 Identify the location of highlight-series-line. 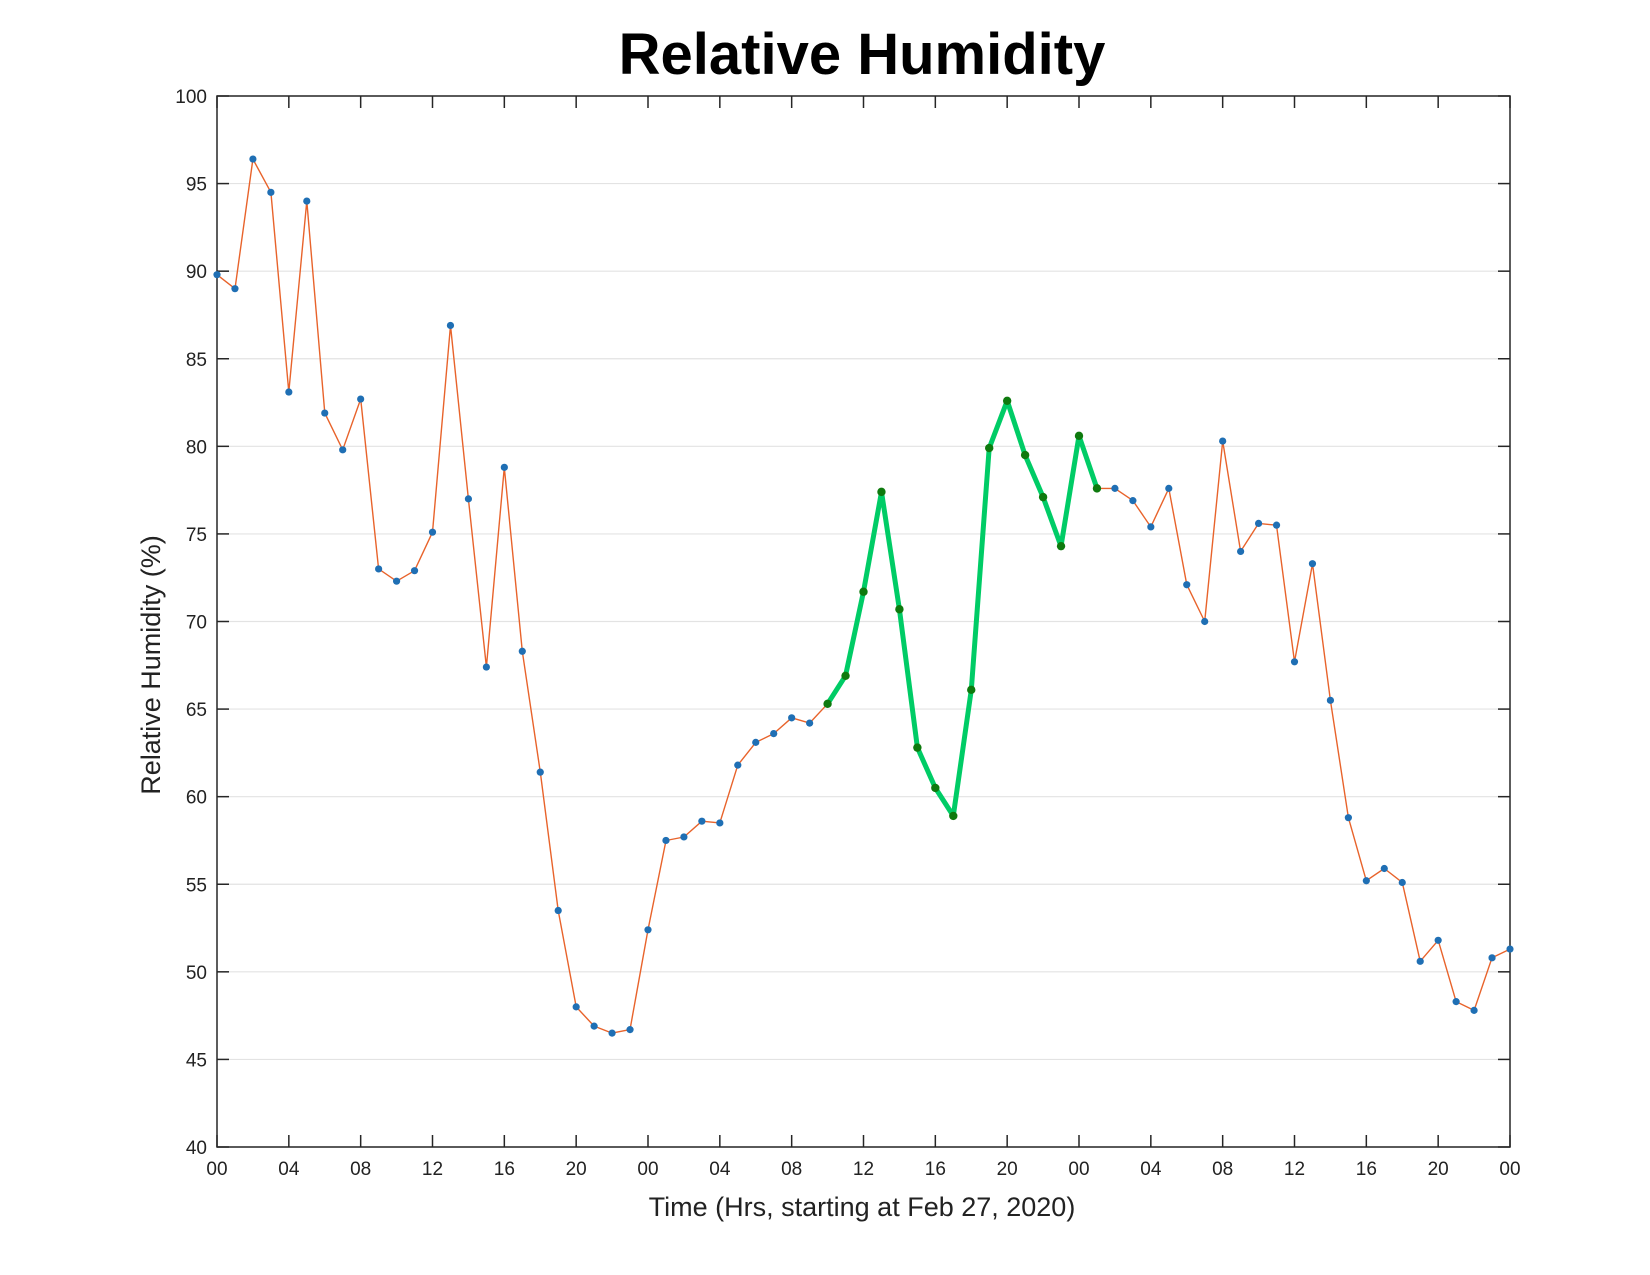
(962, 608).